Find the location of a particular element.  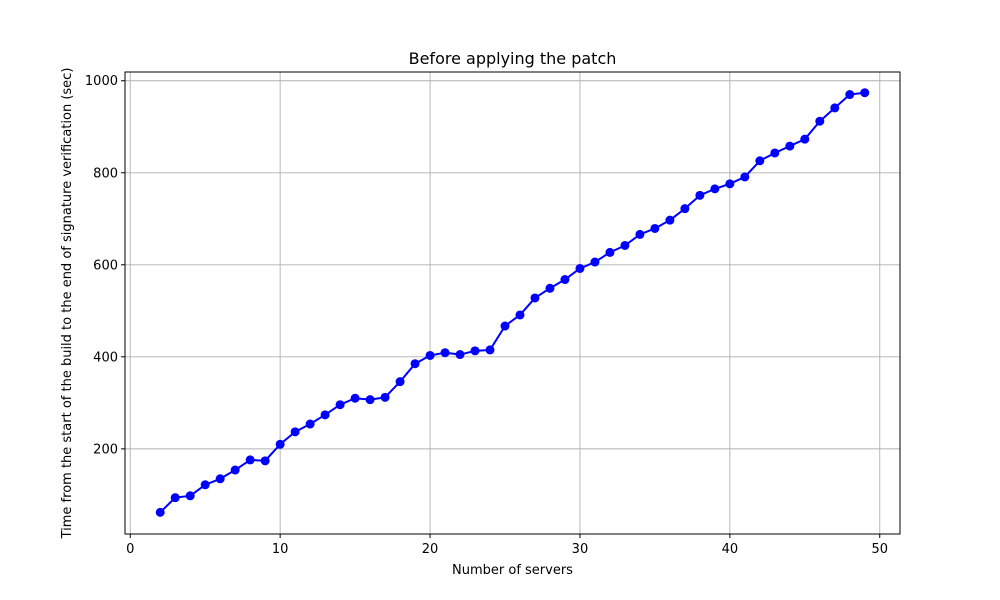

x-tick-label: 0 is located at coordinates (130, 549).